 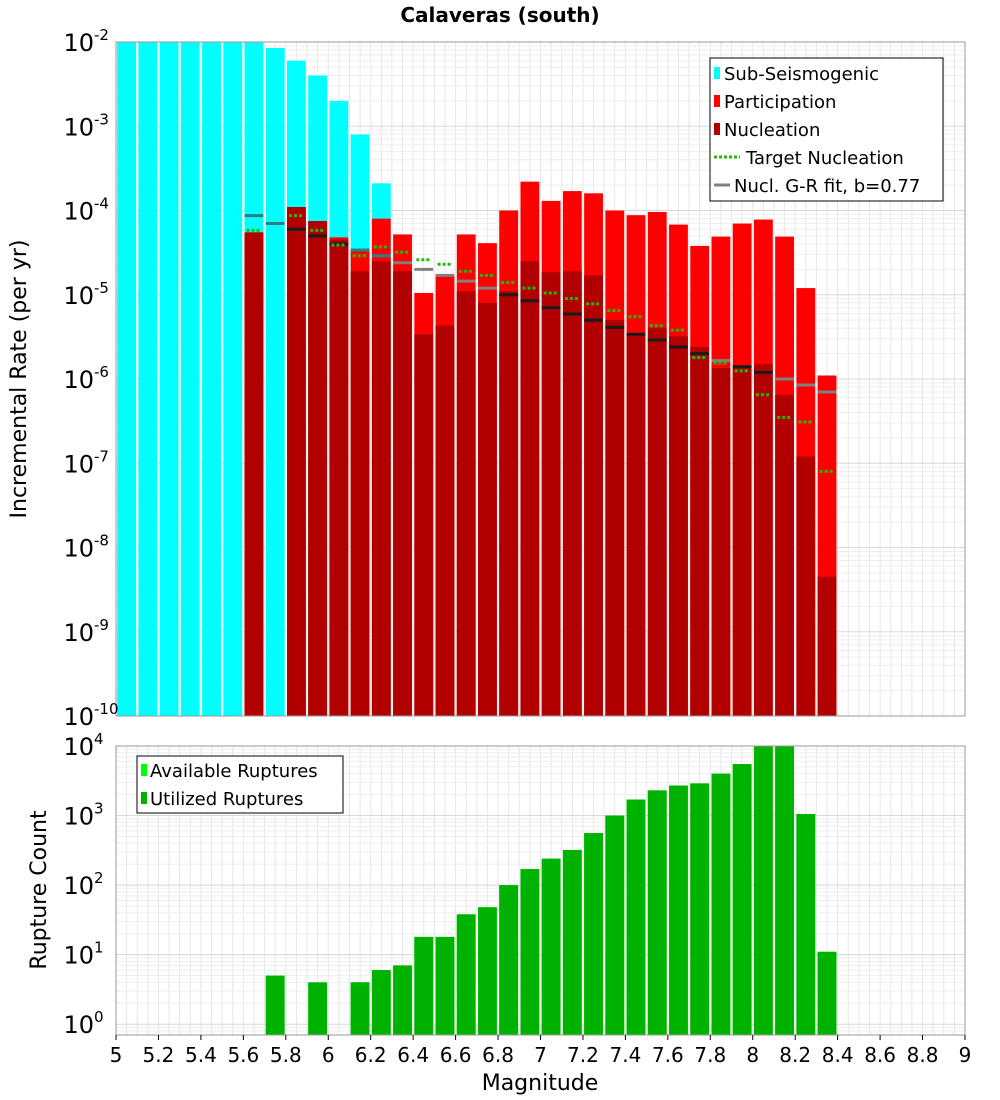 What do you see at coordinates (328, 1055) in the screenshot?
I see `x-tick-label: 6` at bounding box center [328, 1055].